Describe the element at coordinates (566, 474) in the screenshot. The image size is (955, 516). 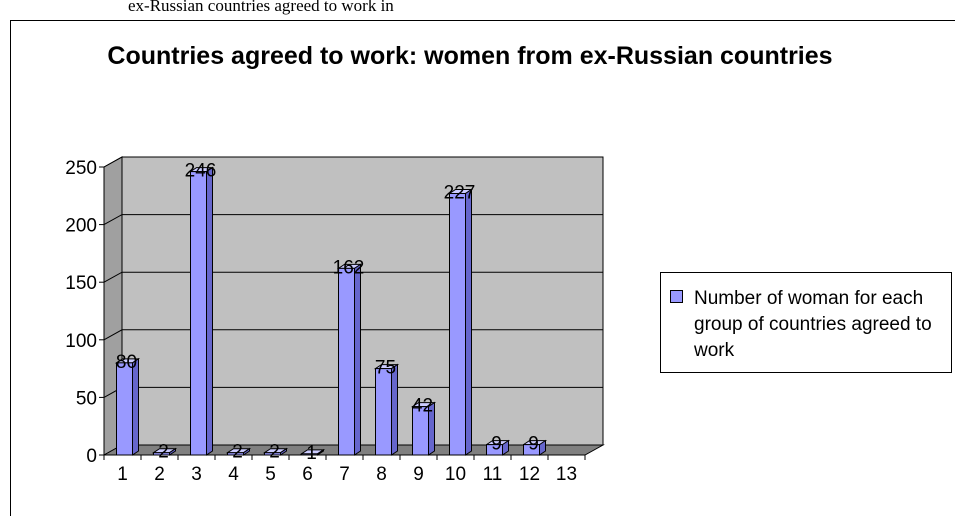
I see `x-tick-label: 13` at that location.